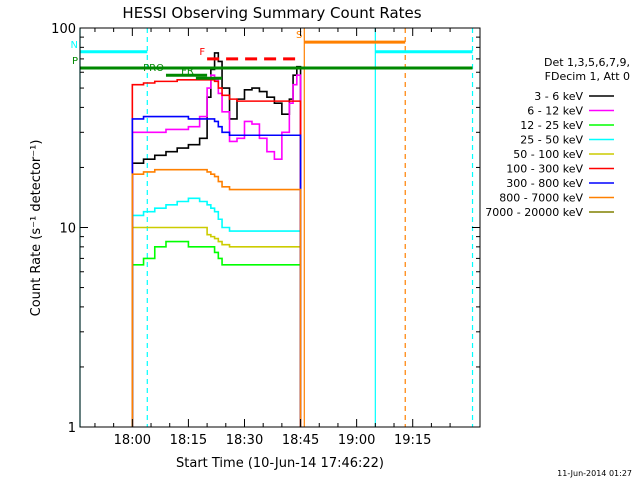 The image size is (640, 480). What do you see at coordinates (594, 473) in the screenshot?
I see `footer-date: 11-Jun-2014 01:27` at bounding box center [594, 473].